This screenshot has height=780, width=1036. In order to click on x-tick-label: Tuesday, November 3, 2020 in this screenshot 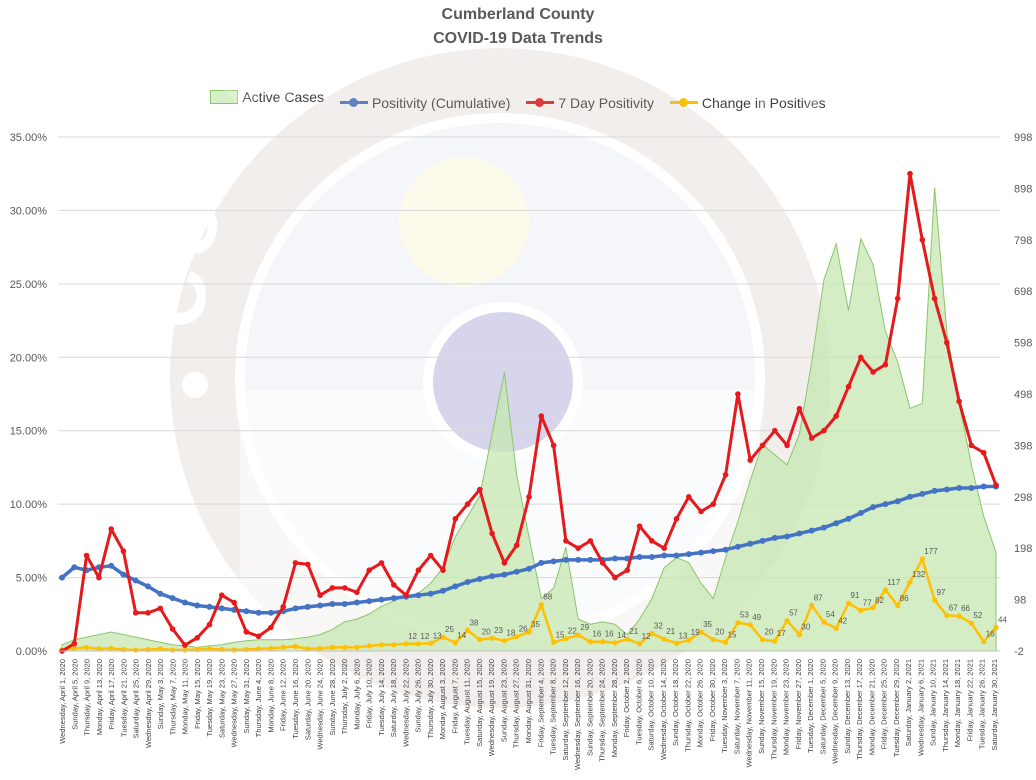, I will do `click(724, 706)`.